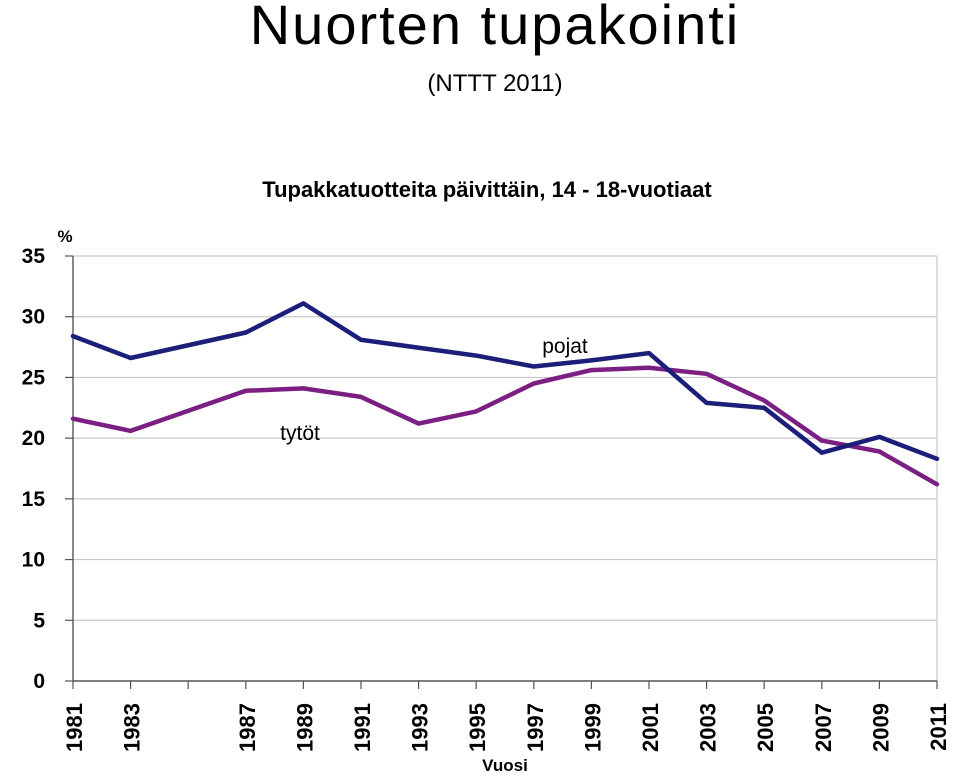 The height and width of the screenshot is (780, 960). I want to click on y-tick-label-20: 20, so click(33, 438).